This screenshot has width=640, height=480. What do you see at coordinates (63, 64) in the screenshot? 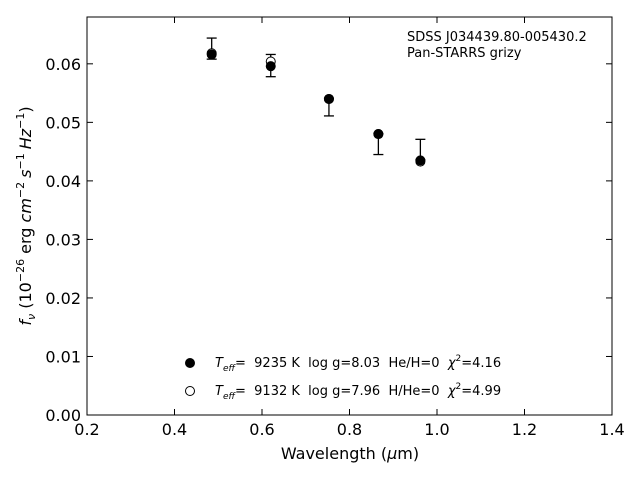
I see `y-tick-label: 0.06` at bounding box center [63, 64].